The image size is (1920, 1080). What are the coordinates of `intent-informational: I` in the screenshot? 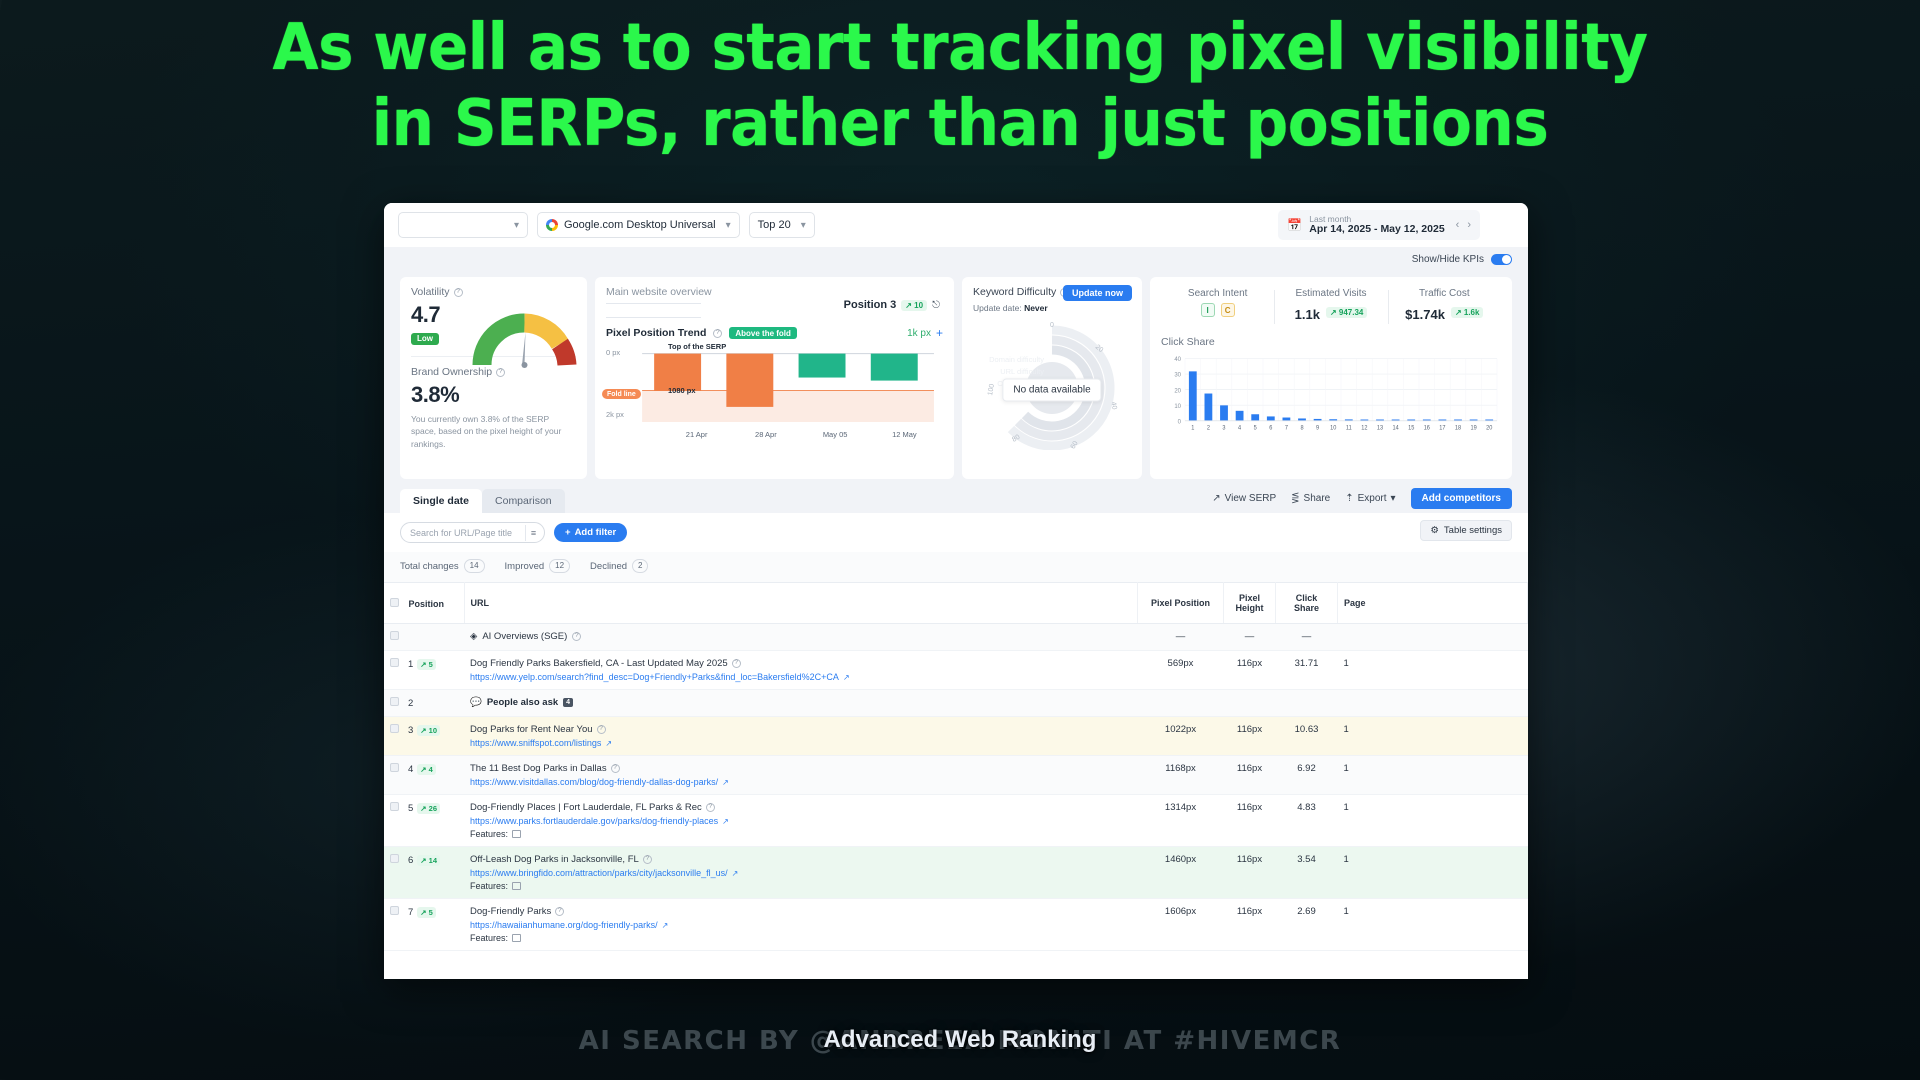 It's located at (1207, 310).